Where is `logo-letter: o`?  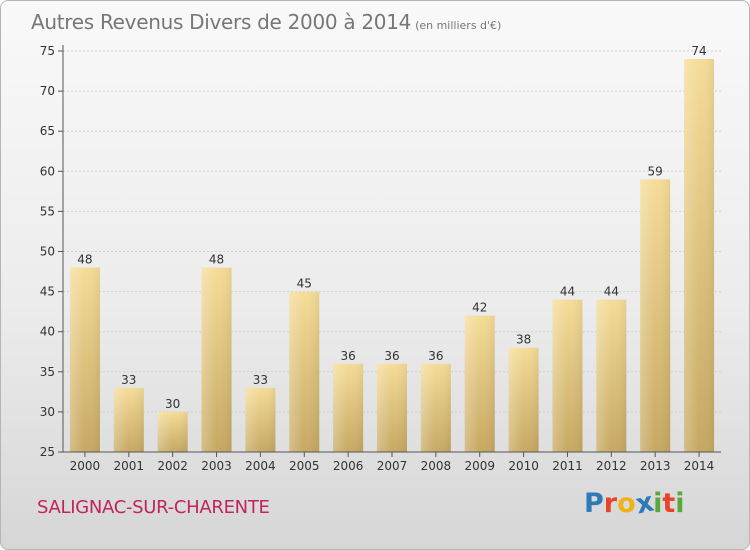
logo-letter: o is located at coordinates (626, 503).